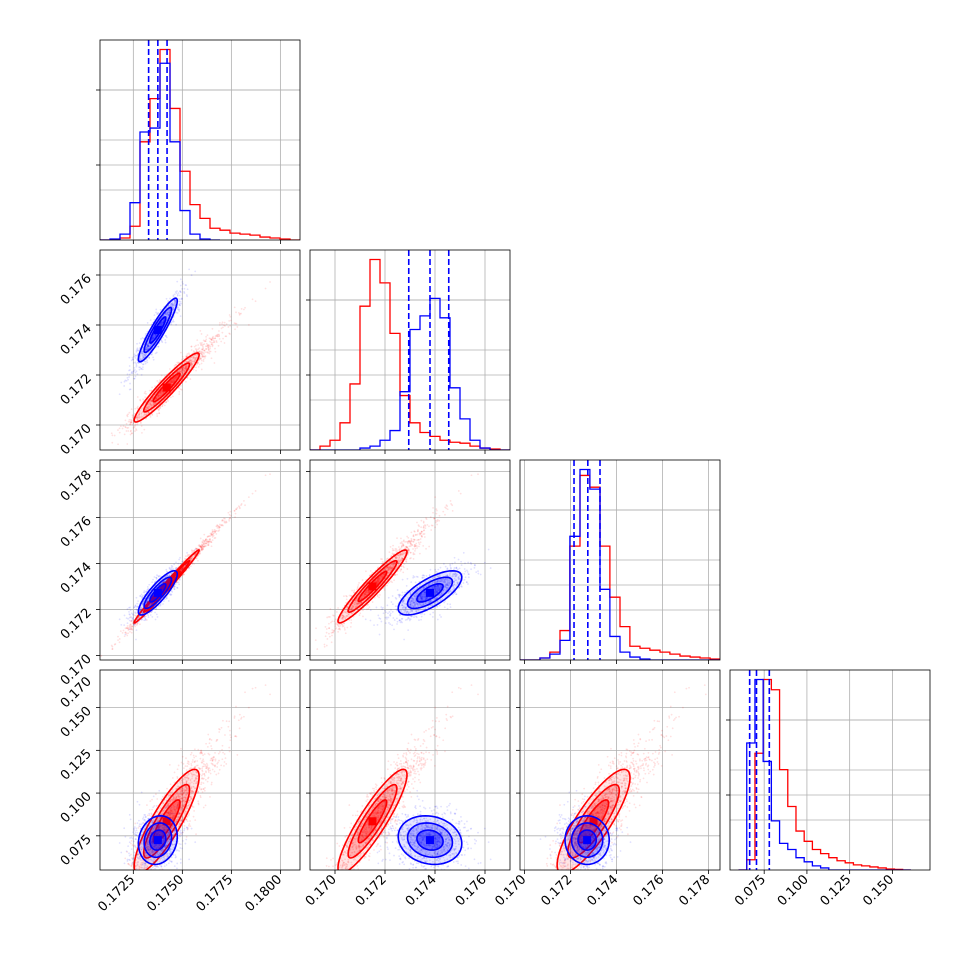  Describe the element at coordinates (158, 330) in the screenshot. I see `density-peak-blue` at that location.